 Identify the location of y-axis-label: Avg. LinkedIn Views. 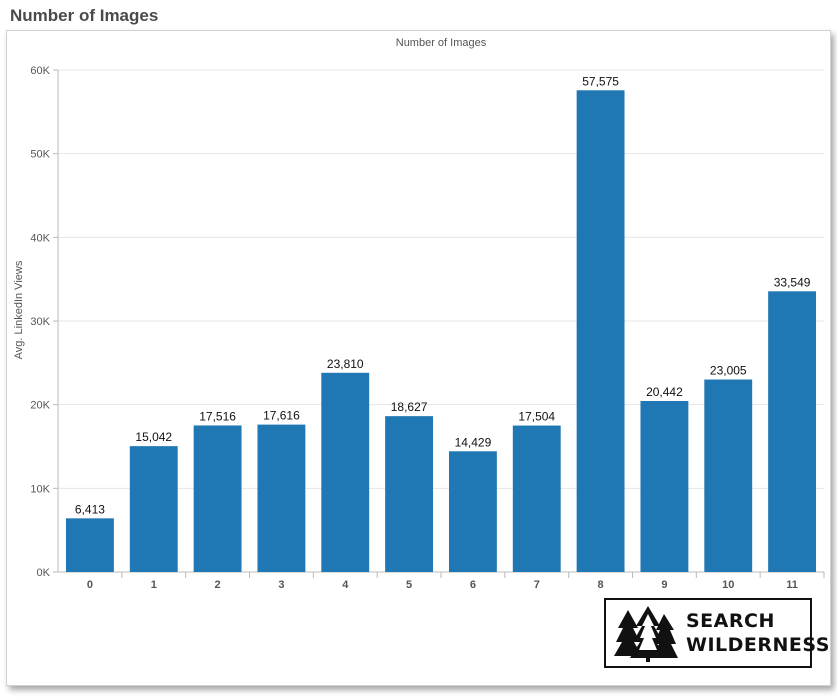
(19, 309).